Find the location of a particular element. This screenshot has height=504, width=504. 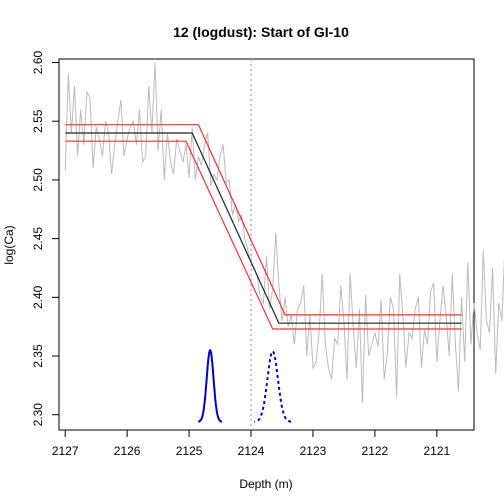

x-tick-label: 2125 is located at coordinates (189, 451).